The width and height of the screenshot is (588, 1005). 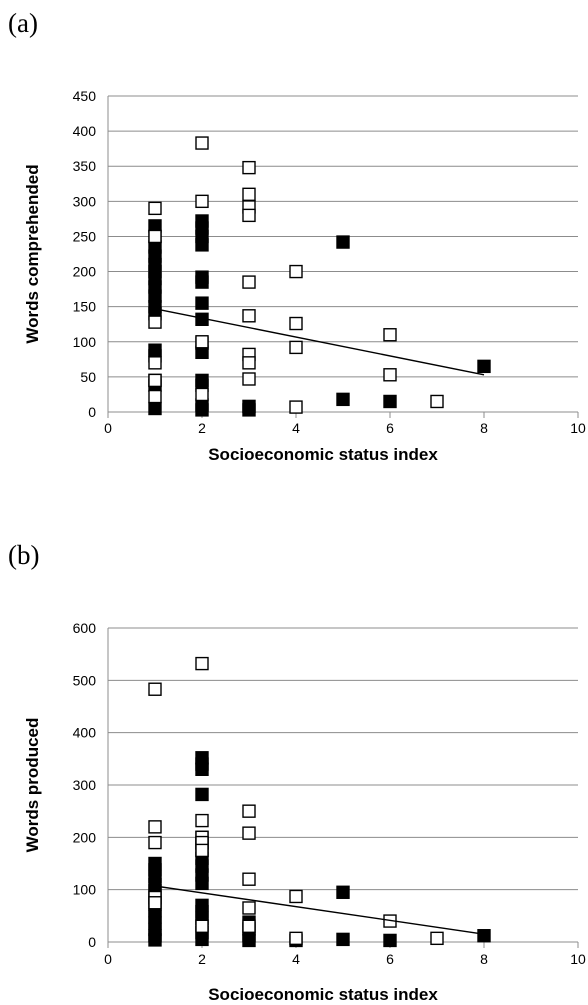 I want to click on panel-1-x-tick-label: 4, so click(x=296, y=959).